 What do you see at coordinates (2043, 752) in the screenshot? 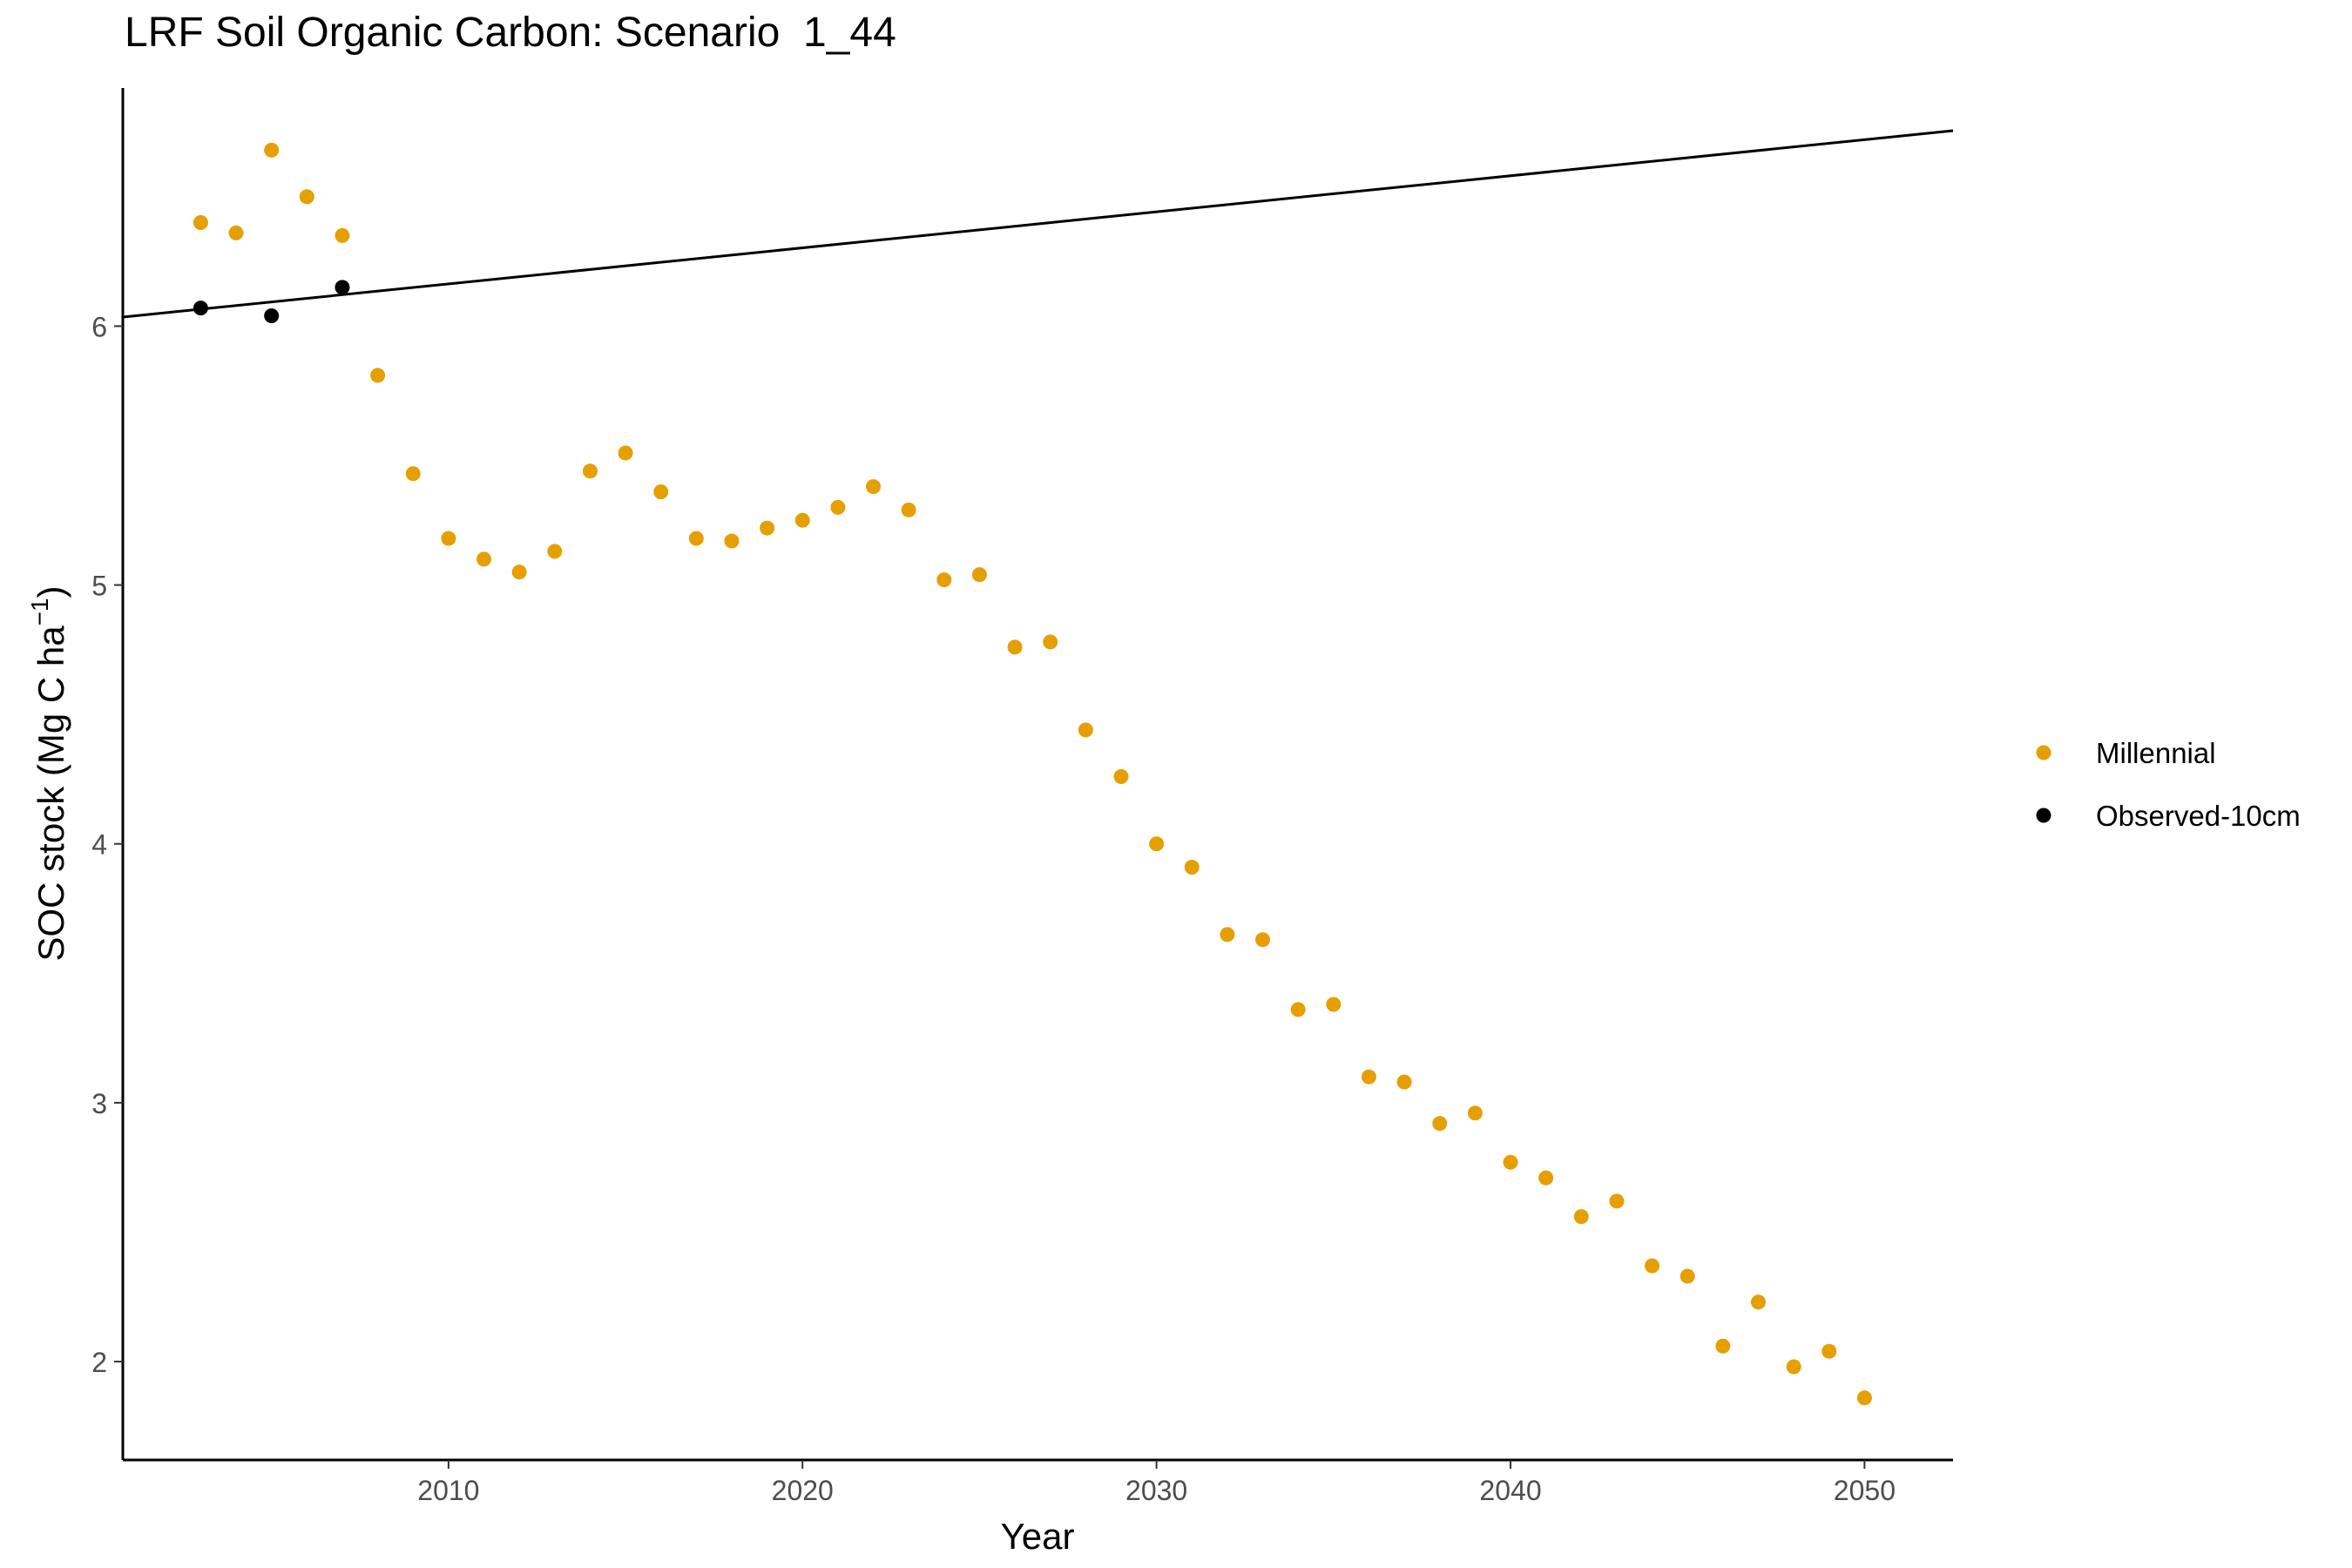
I see `legend-key-millennial` at bounding box center [2043, 752].